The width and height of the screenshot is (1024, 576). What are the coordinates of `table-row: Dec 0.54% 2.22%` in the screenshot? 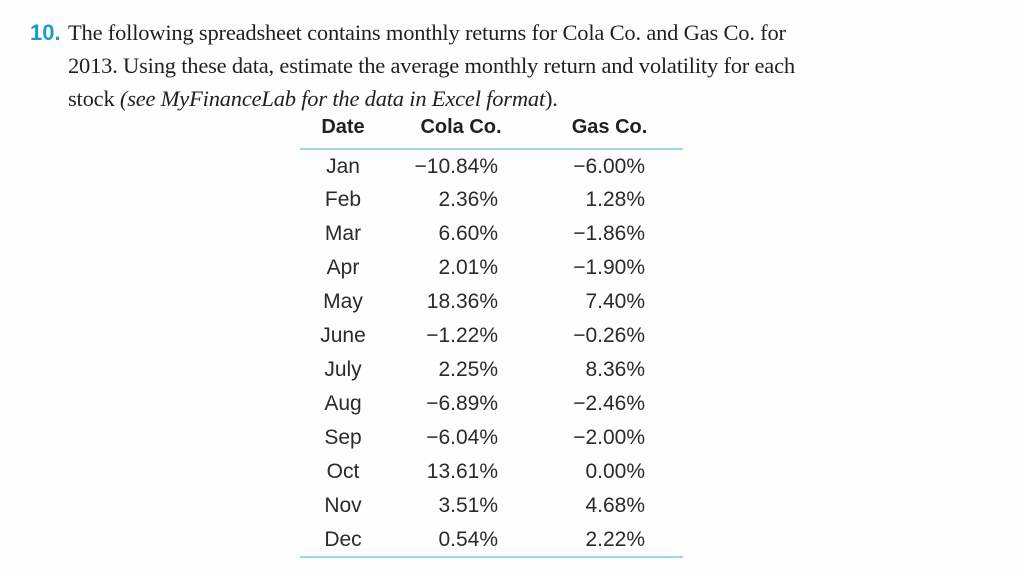 It's located at (491, 540).